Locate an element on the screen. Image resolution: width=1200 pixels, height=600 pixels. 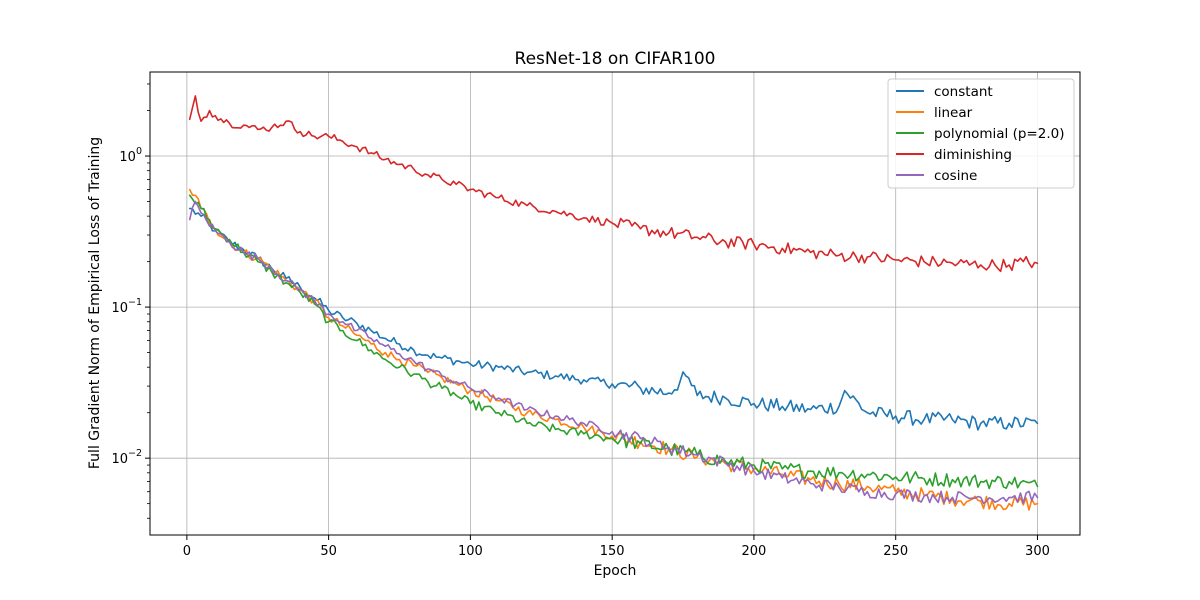
legend-box is located at coordinates (981, 133).